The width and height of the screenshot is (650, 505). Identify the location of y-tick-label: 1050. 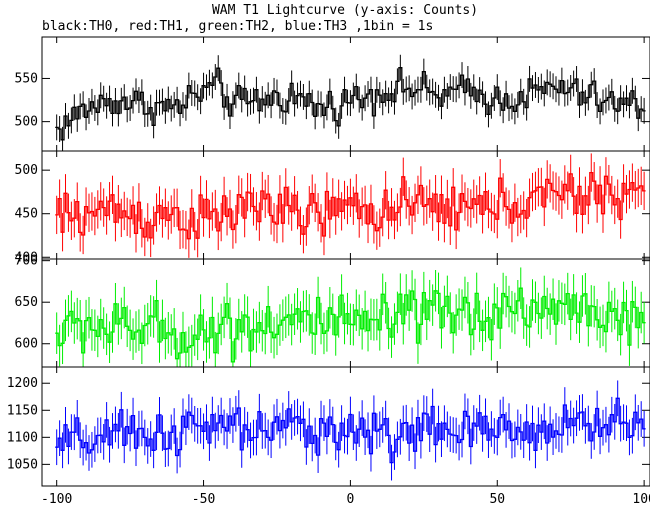
(22, 464).